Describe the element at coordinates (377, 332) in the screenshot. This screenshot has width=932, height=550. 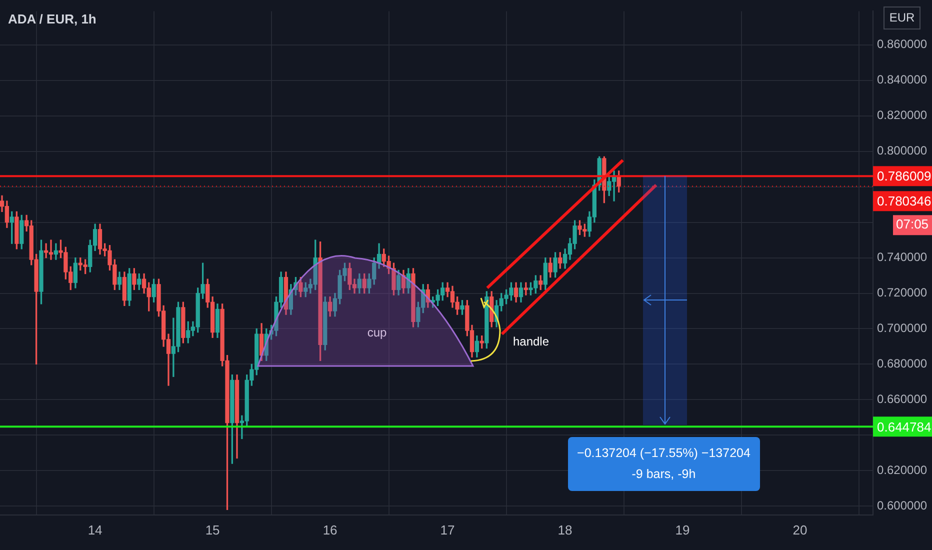
I see `annotation: cup` at that location.